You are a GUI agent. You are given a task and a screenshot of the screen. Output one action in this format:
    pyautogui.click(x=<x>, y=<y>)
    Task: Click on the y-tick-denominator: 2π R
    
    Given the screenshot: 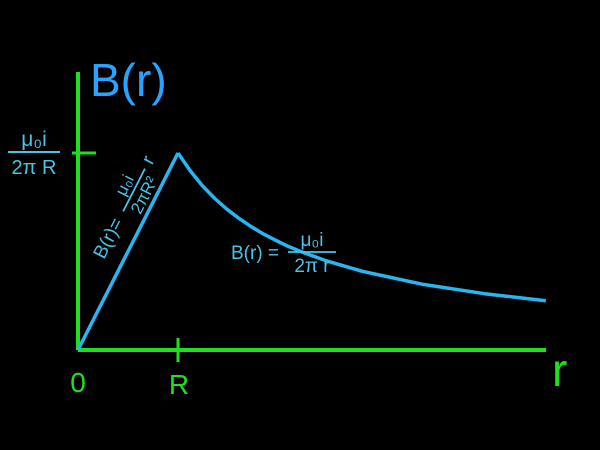 What is the action you would take?
    pyautogui.click(x=34, y=168)
    